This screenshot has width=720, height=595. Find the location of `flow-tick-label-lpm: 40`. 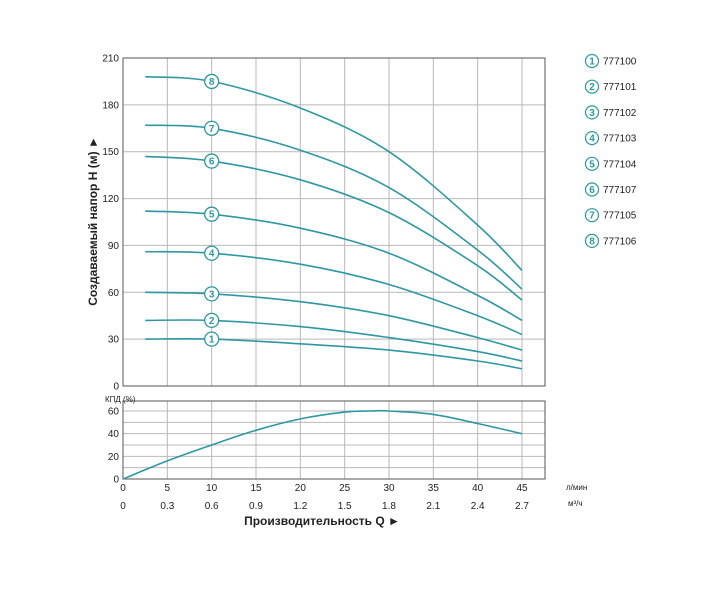

flow-tick-label-lpm: 40 is located at coordinates (478, 488).